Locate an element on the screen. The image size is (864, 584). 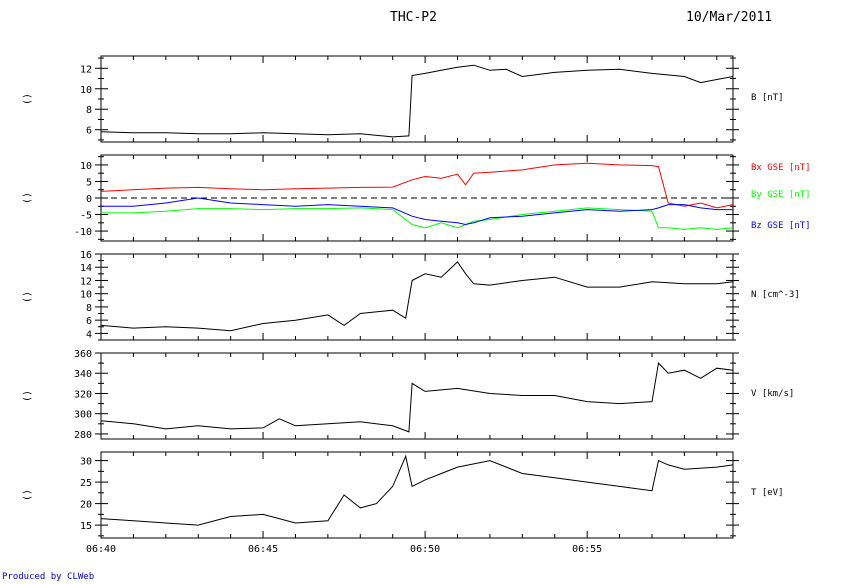
y-tick-label: 25 is located at coordinates (86, 483).